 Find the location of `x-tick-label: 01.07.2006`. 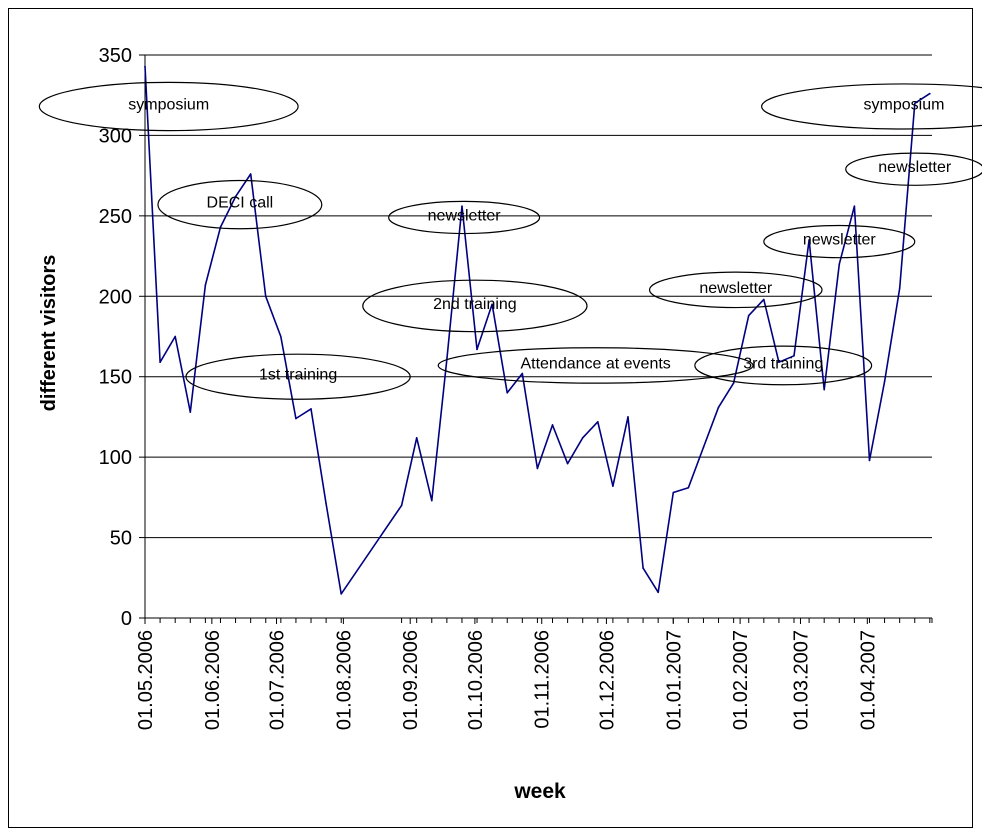

x-tick-label: 01.07.2006 is located at coordinates (278, 680).